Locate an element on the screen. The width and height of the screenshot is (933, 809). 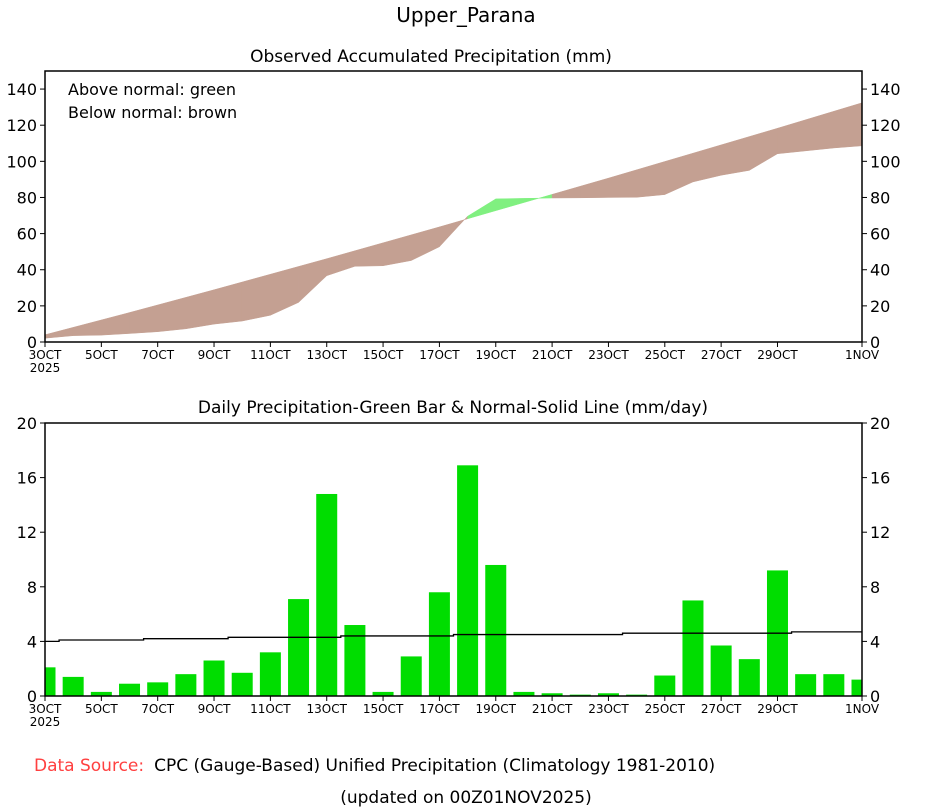
y-tick-label-right: 60 is located at coordinates (880, 234).